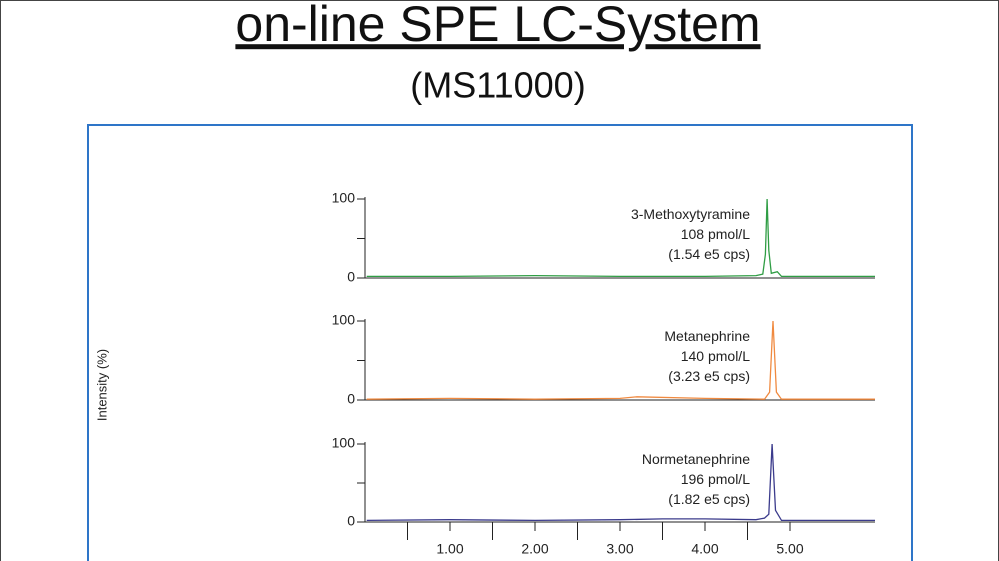 The height and width of the screenshot is (561, 999). What do you see at coordinates (789, 549) in the screenshot?
I see `x-tick-label: 5.00` at bounding box center [789, 549].